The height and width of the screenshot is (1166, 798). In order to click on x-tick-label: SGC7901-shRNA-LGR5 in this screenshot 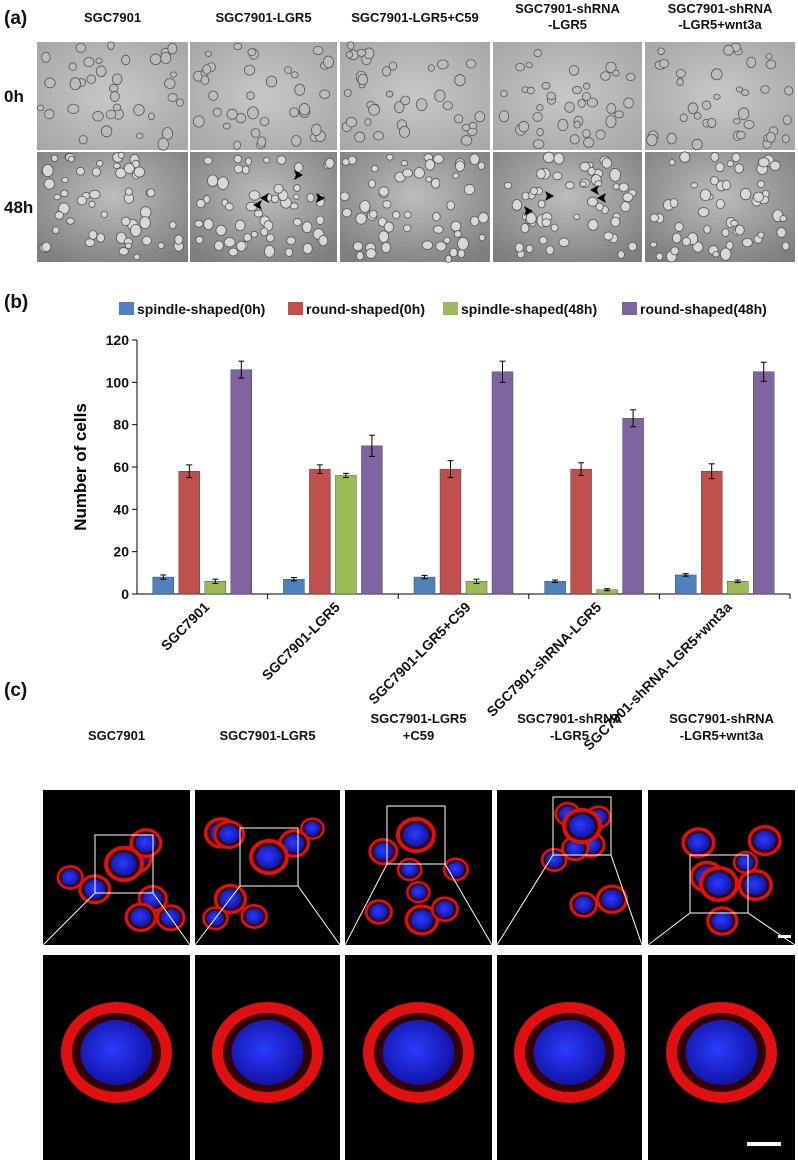, I will do `click(543, 659)`.